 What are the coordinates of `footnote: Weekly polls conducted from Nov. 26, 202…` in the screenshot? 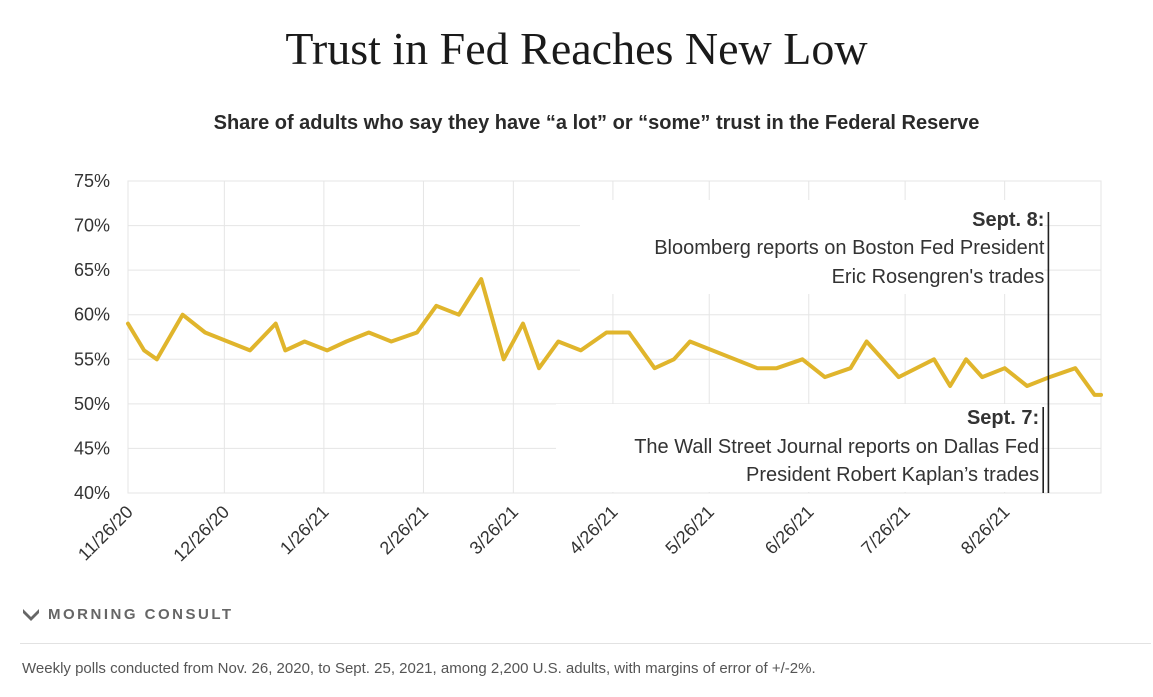 It's located at (419, 668).